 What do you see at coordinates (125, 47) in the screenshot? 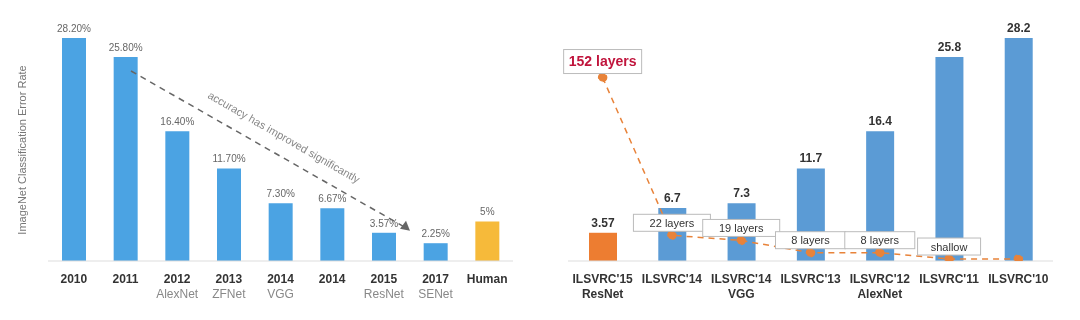
I see `data-label: 25.80%` at bounding box center [125, 47].